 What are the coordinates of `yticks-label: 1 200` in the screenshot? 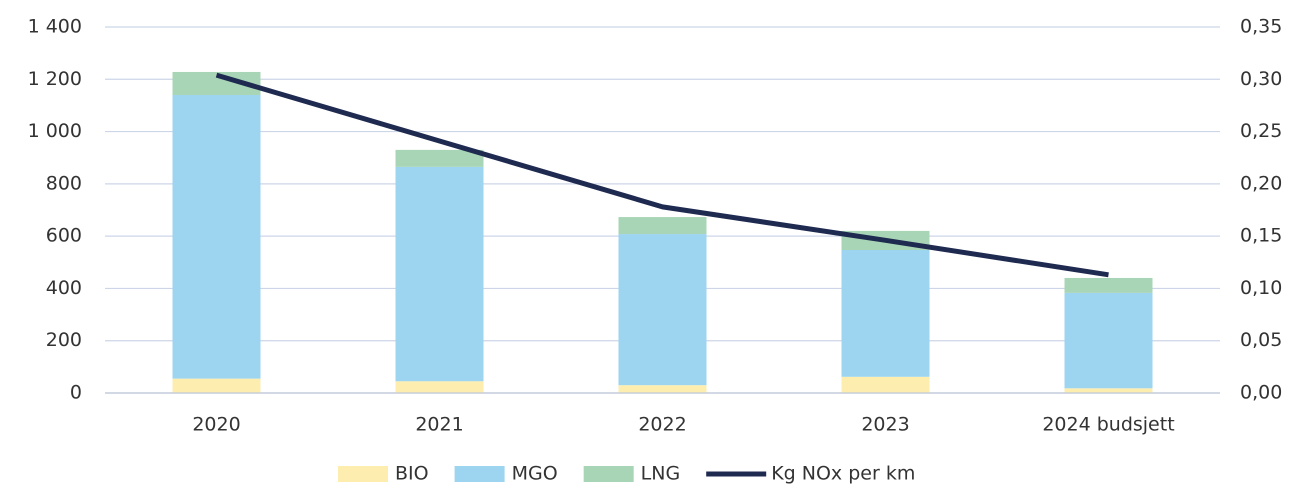 It's located at (55, 79).